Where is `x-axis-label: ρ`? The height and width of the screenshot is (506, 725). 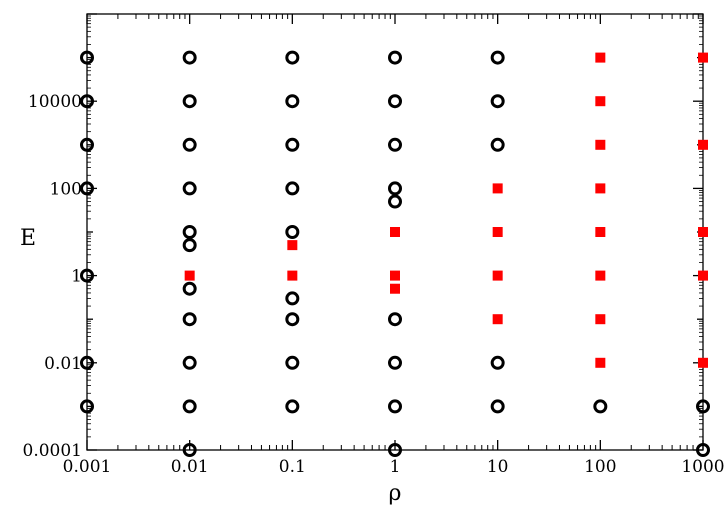
x-axis-label: ρ is located at coordinates (395, 493).